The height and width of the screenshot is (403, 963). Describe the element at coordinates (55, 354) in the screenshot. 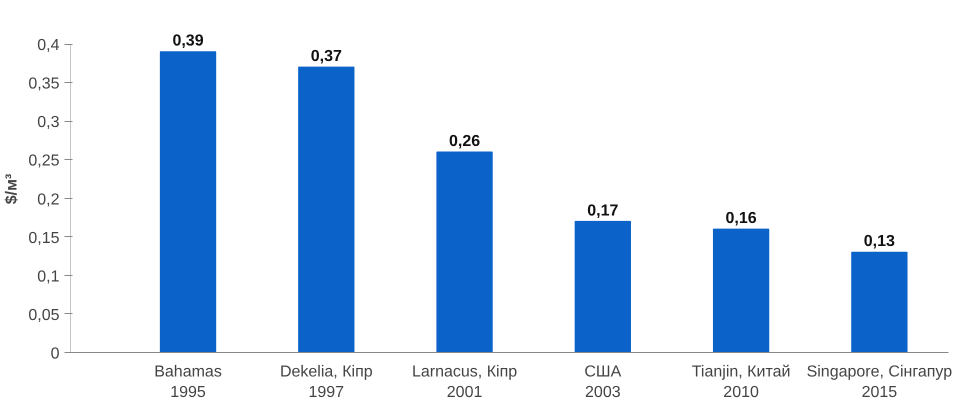

I see `y-tick-label: 0` at that location.